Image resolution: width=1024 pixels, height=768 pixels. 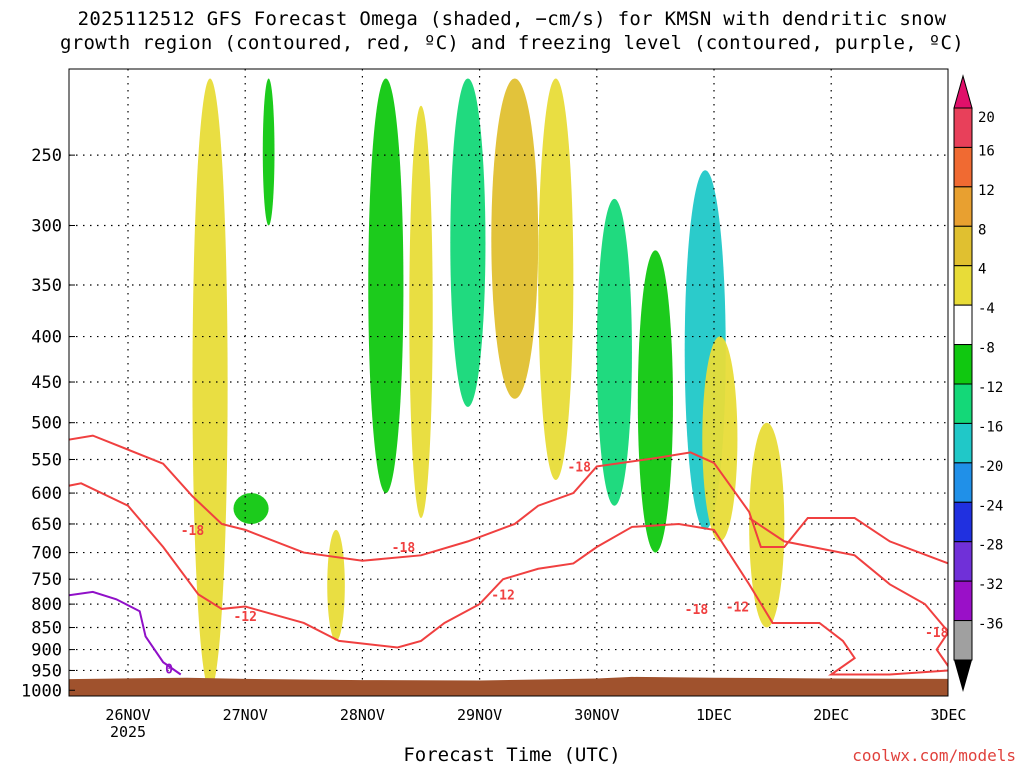 I want to click on x-tick-label: 3DEC, so click(x=948, y=715).